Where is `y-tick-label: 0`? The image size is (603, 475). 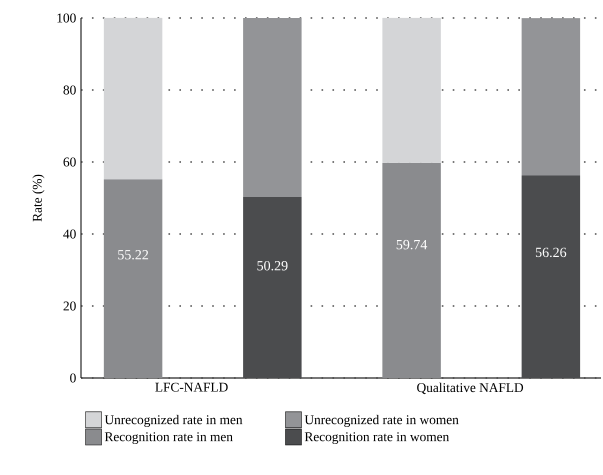 y-tick-label: 0 is located at coordinates (73, 378).